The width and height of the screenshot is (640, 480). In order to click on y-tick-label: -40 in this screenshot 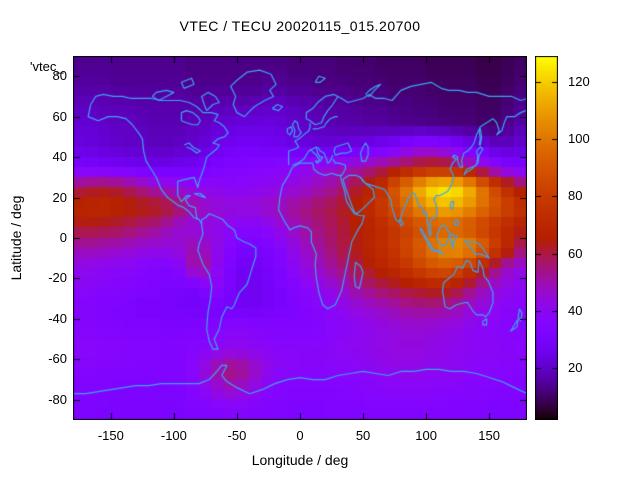, I will do `click(57, 318)`.